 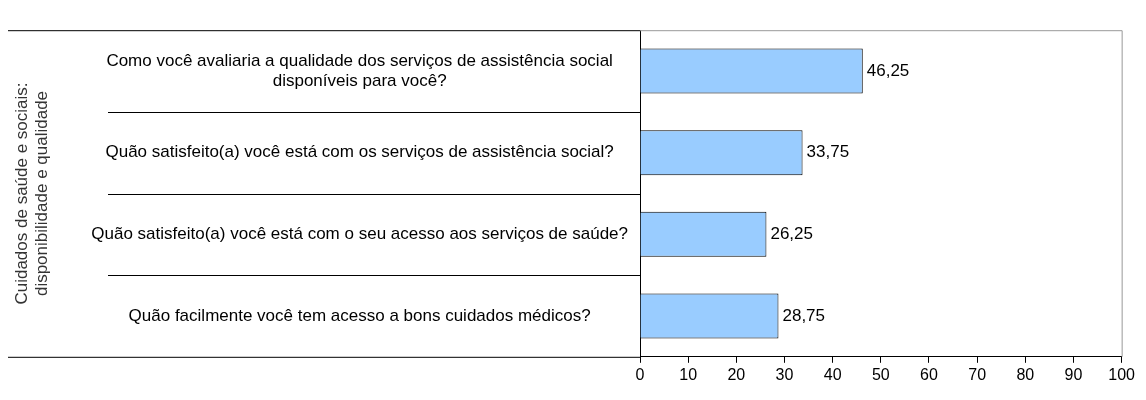 I want to click on data-label: 46,25, so click(x=888, y=70).